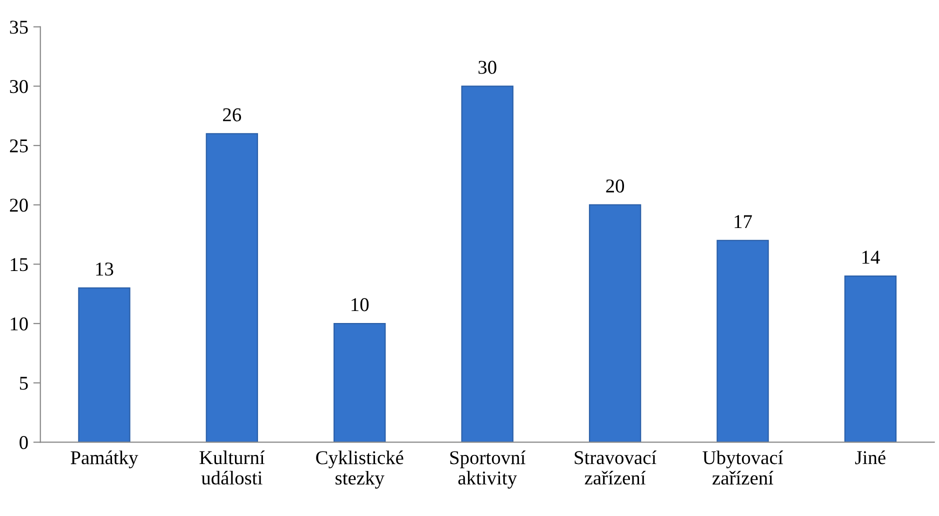 This screenshot has width=939, height=516. Describe the element at coordinates (19, 205) in the screenshot. I see `y-tick-label: 20` at that location.